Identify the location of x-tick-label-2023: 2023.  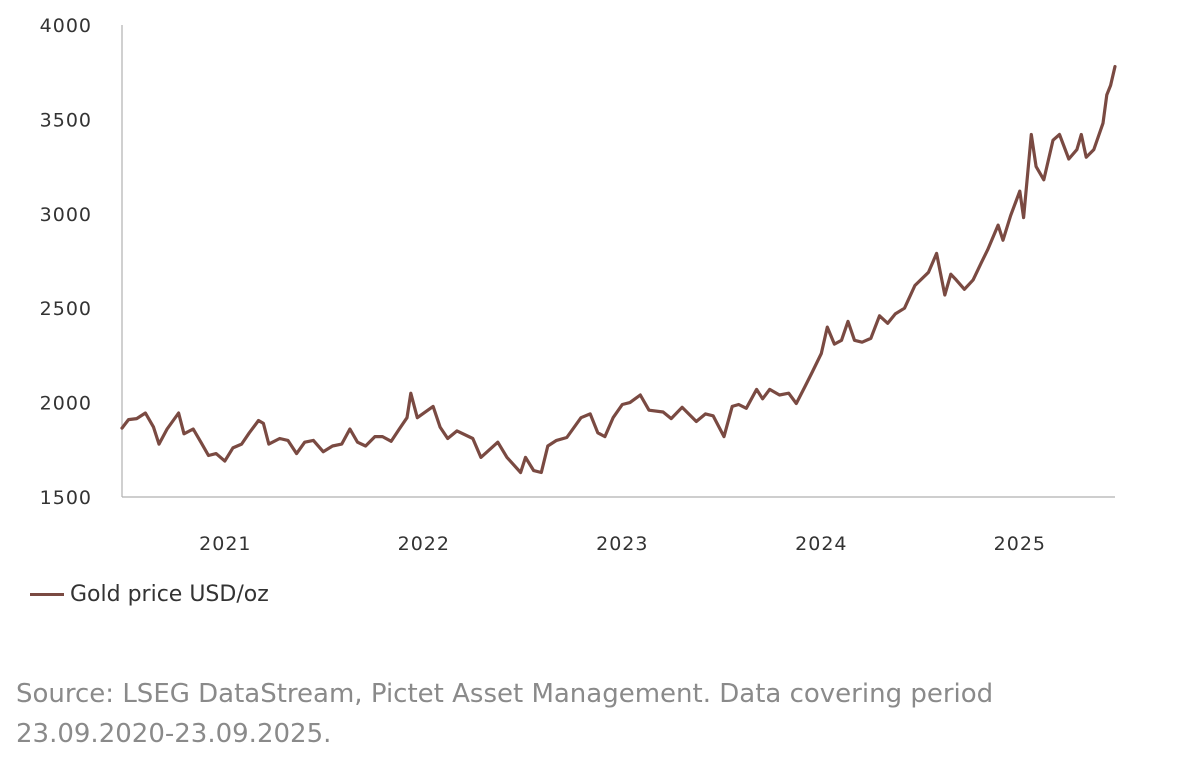
(622, 544).